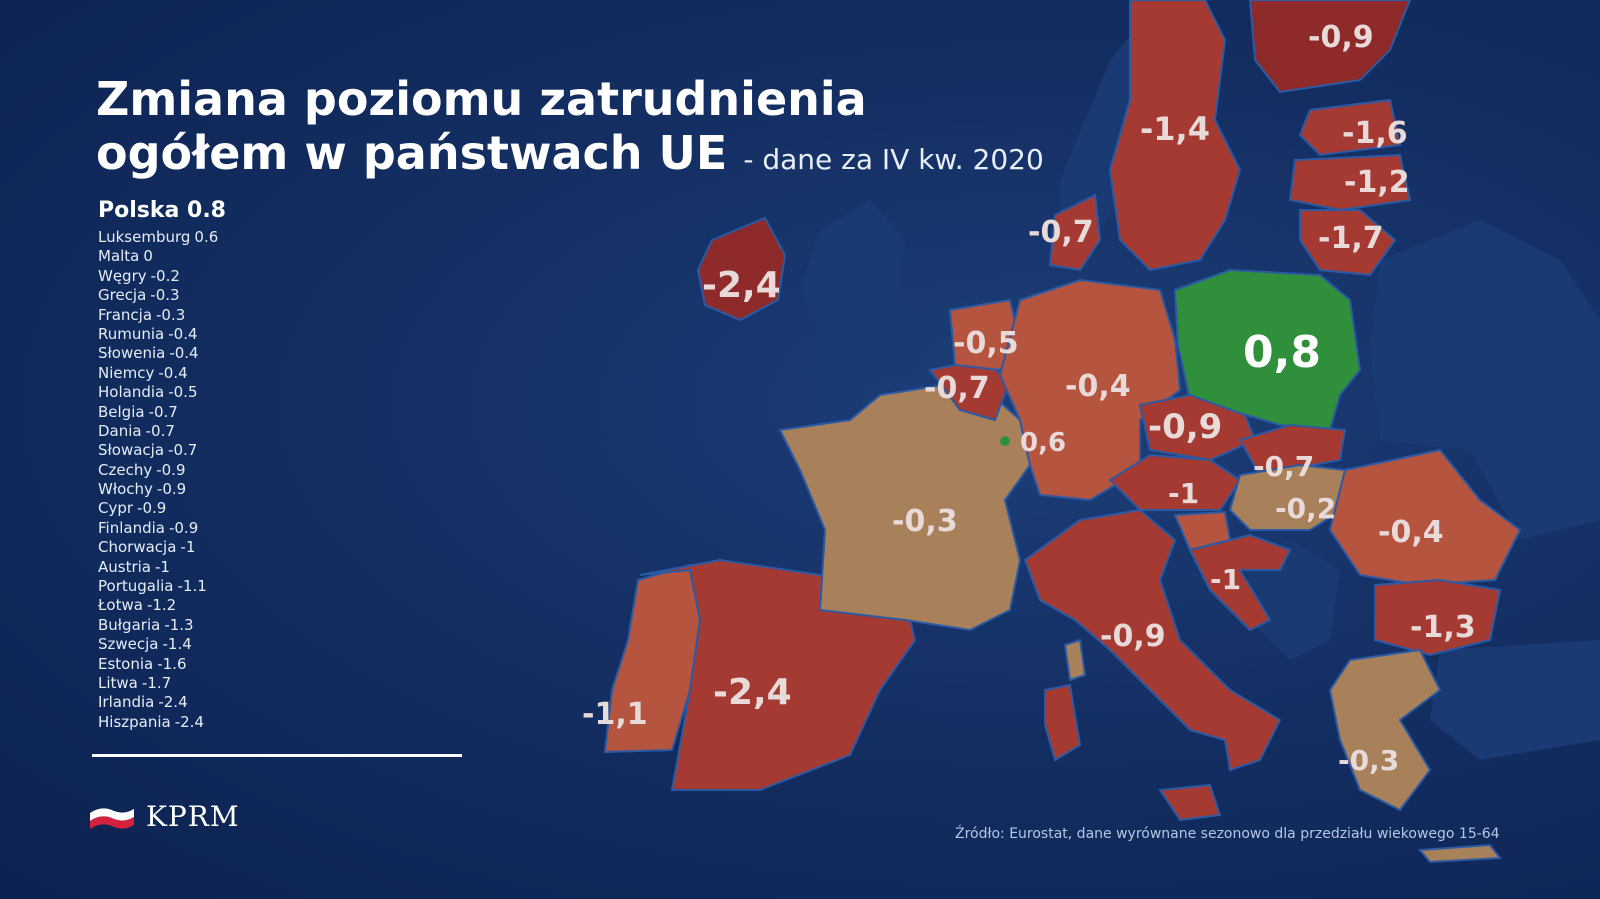  I want to click on label-portugal: -1,1, so click(615, 714).